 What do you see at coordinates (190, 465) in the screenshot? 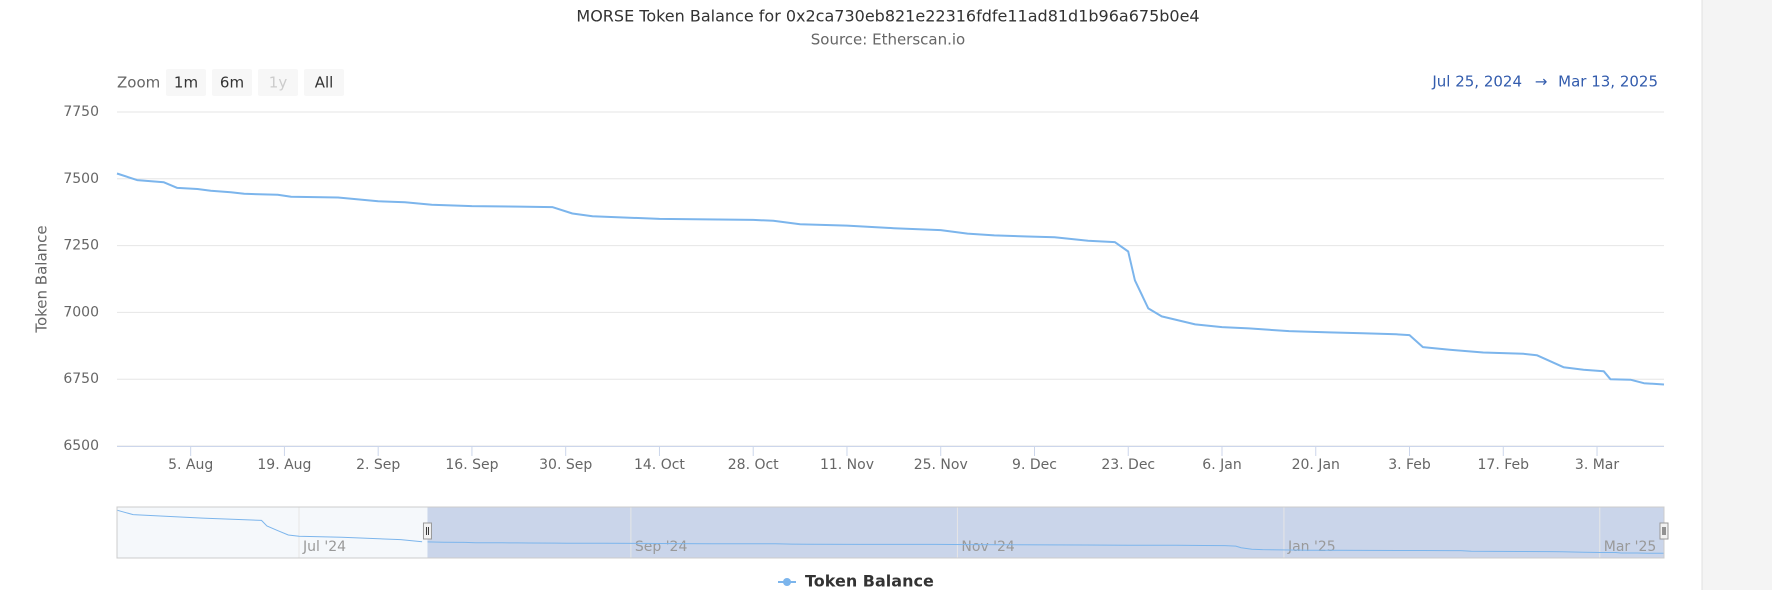
I see `x-tick-label: 5. Aug` at bounding box center [190, 465].